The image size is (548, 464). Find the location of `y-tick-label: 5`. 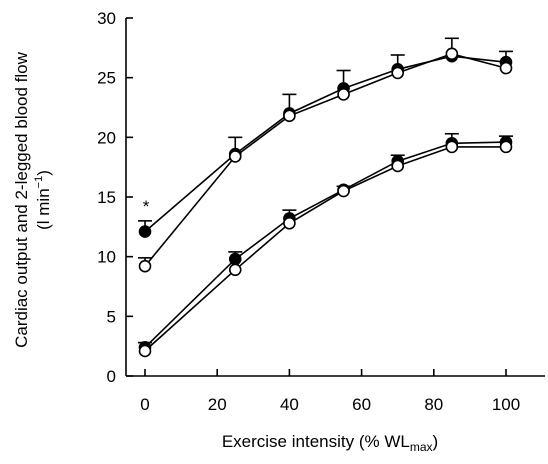

y-tick-label: 5 is located at coordinates (111, 316).